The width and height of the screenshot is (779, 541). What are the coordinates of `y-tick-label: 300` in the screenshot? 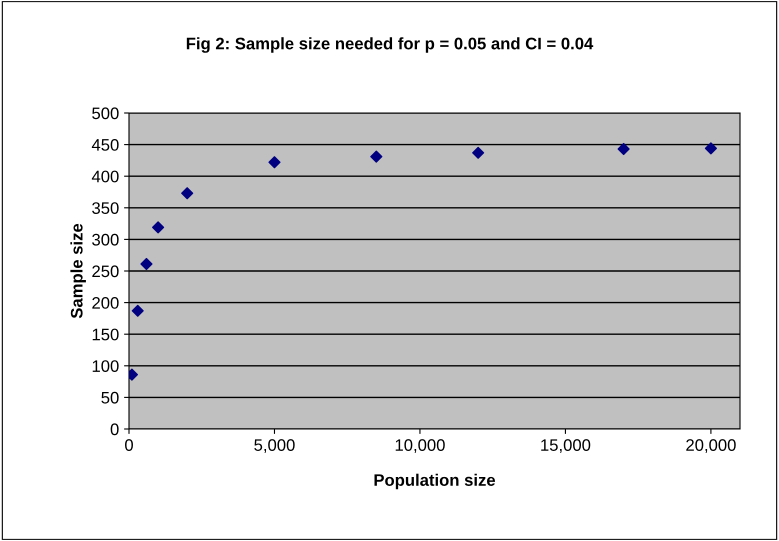 It's located at (105, 240).